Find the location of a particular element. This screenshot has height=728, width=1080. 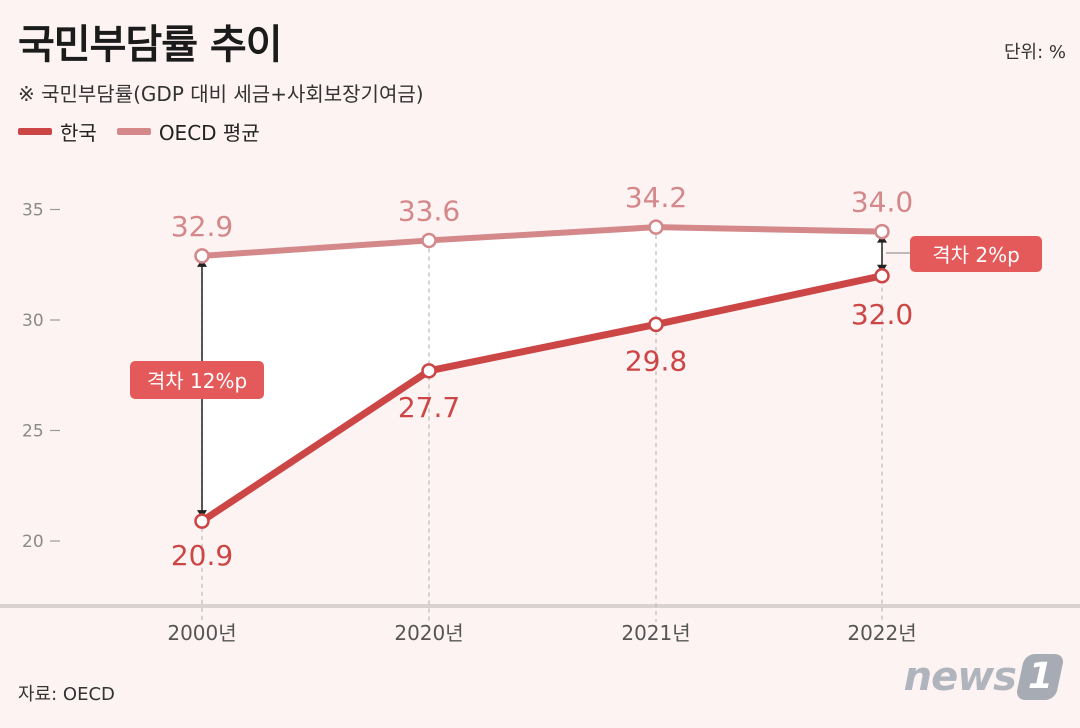

gap-callout-2022-box is located at coordinates (976, 254).